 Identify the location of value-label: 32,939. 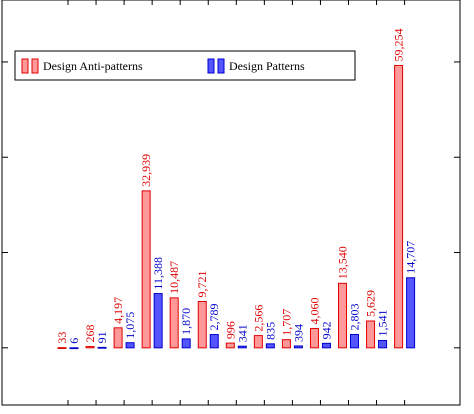
(146, 170).